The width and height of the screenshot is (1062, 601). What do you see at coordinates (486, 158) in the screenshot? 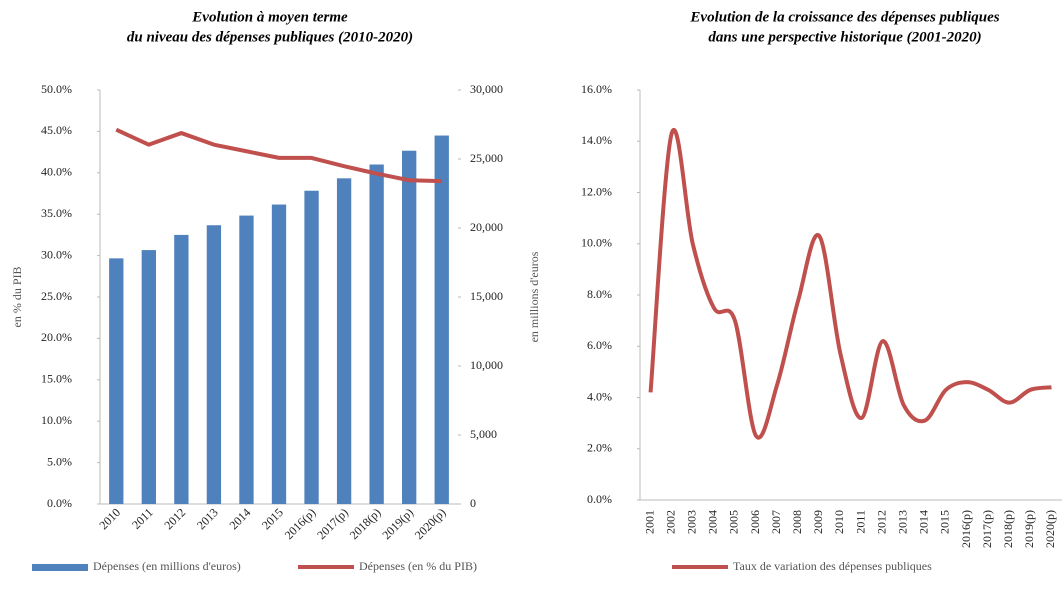
I see `y2-tick-label: 25,000` at bounding box center [486, 158].